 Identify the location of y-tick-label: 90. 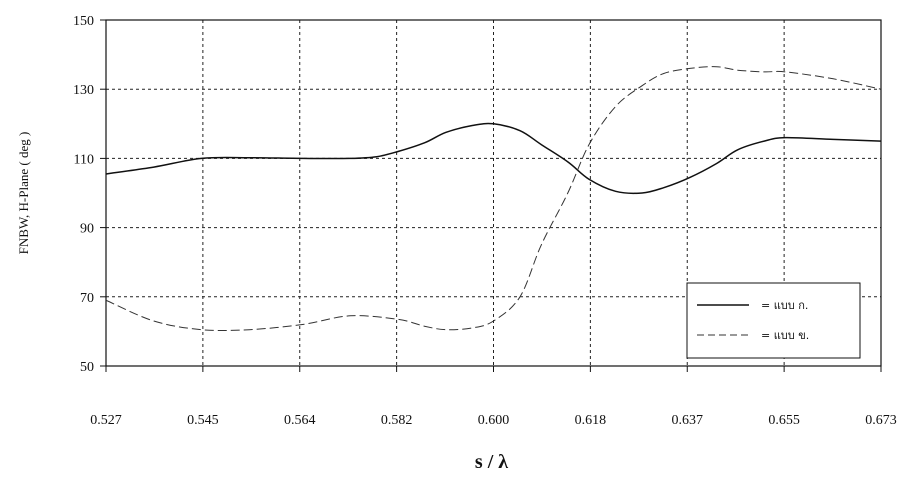
(87, 229).